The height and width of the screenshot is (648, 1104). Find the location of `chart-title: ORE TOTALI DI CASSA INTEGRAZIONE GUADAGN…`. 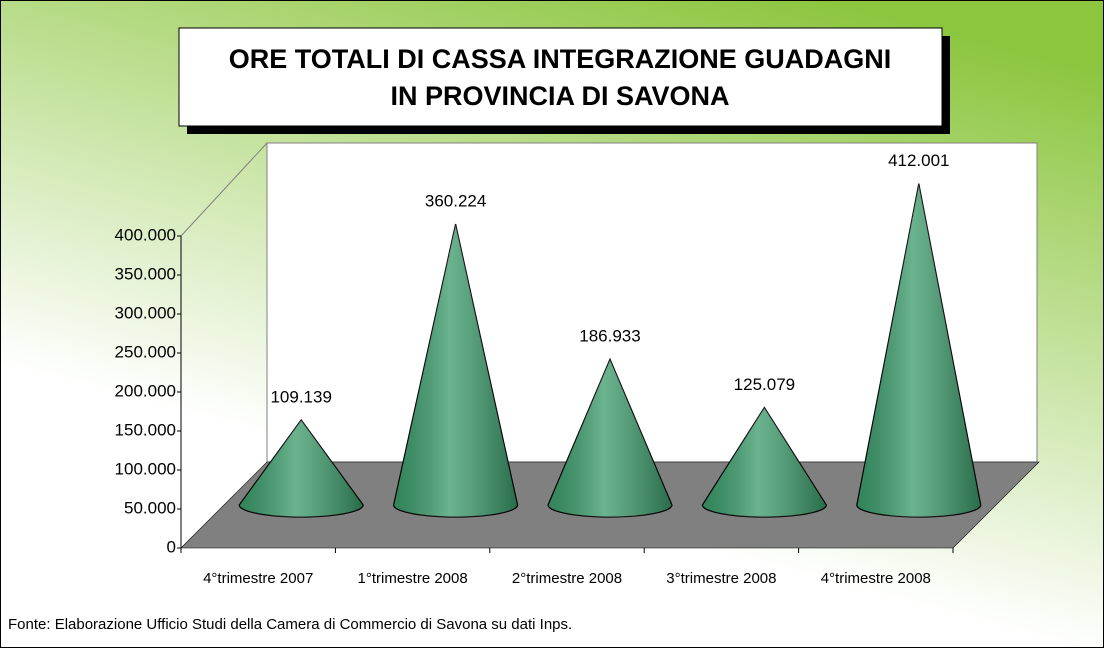

chart-title: ORE TOTALI DI CASSA INTEGRAZIONE GUADAGN… is located at coordinates (560, 59).